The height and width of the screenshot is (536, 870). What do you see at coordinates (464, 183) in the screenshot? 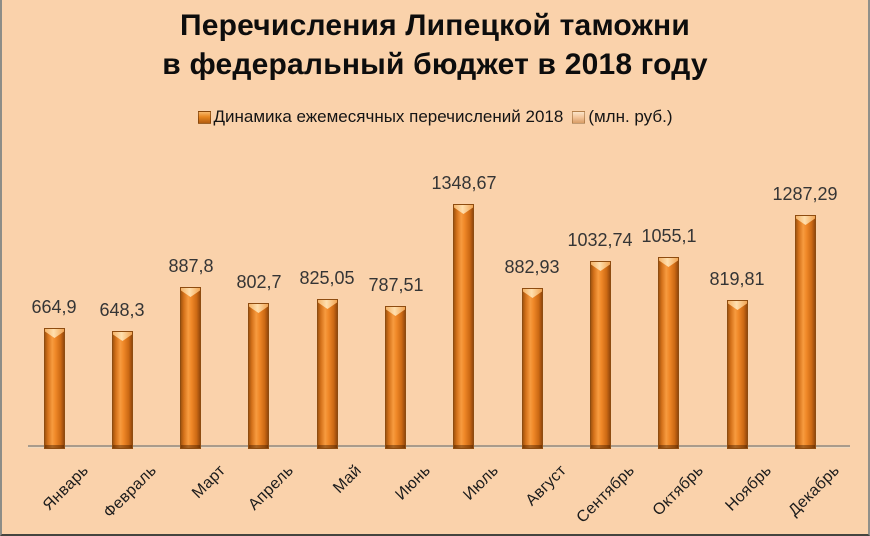
I see `value-label: 1348,67` at bounding box center [464, 183].